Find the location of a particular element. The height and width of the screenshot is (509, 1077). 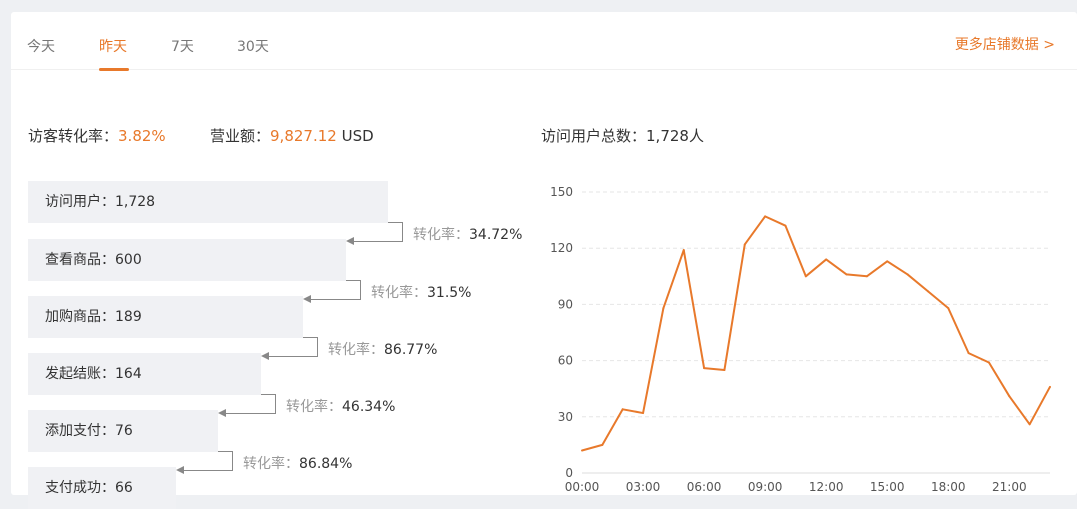

y-tick-label: 90 is located at coordinates (565, 304).